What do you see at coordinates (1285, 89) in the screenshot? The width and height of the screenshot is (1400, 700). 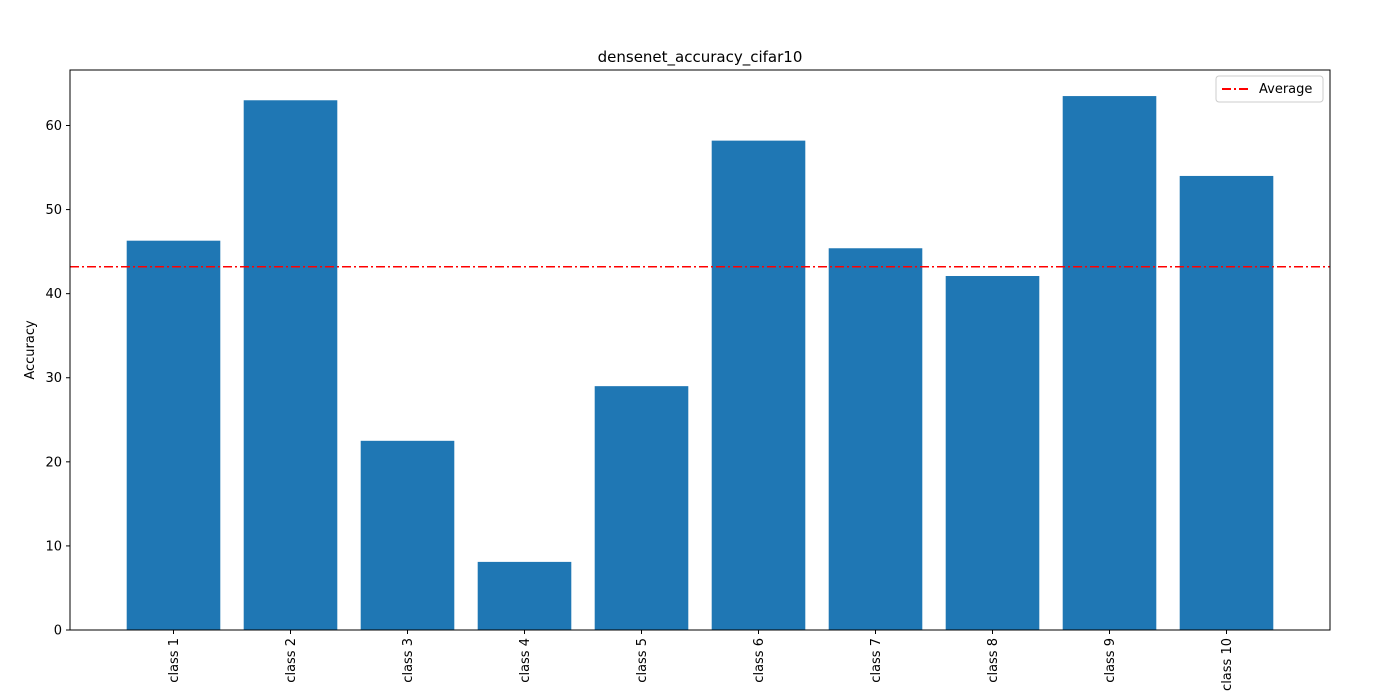 I see `legend-label-average: Average` at bounding box center [1285, 89].